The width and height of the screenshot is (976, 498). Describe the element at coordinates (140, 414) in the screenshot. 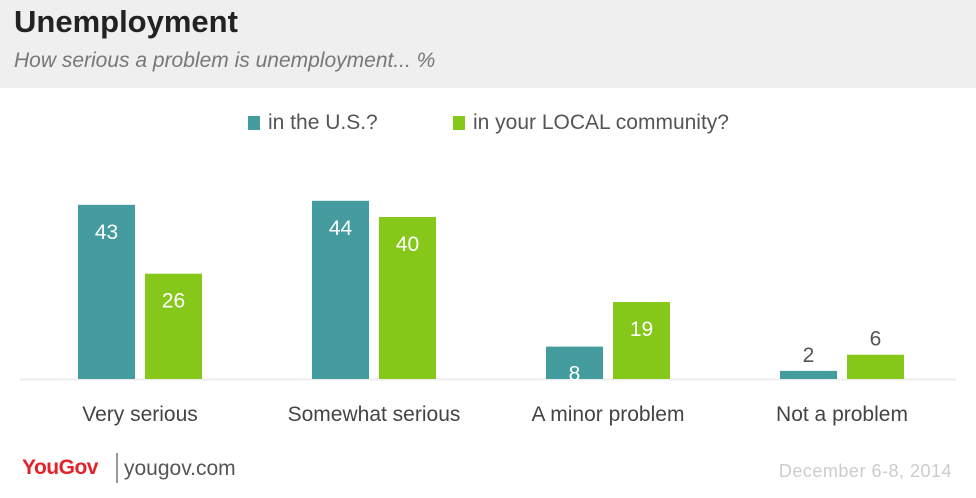

I see `category-label-very-serious: Very serious` at that location.